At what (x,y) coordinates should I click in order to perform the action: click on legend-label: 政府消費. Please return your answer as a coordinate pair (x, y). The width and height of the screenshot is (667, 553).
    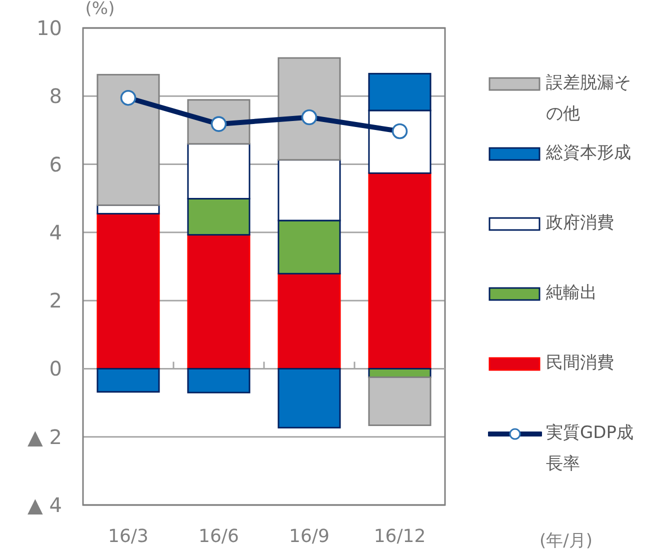
    Looking at the image, I should click on (580, 223).